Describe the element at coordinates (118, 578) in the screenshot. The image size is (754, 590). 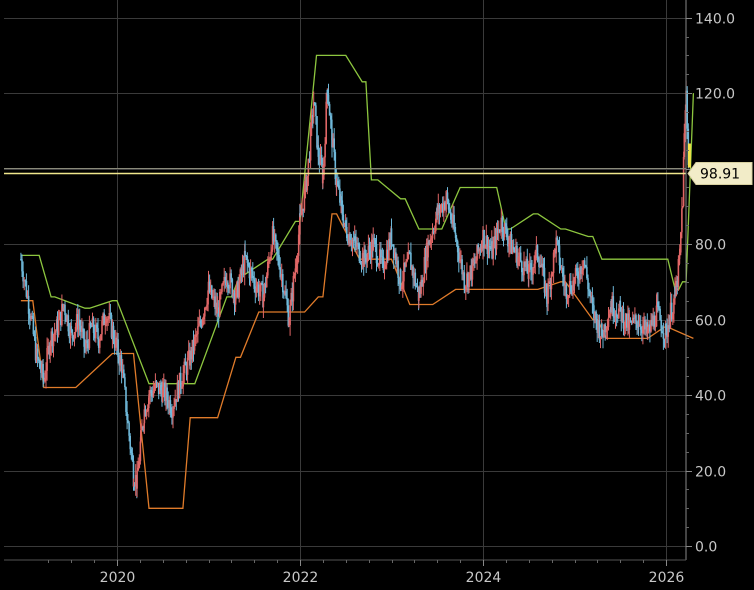
I see `x-tick-label: 2020` at that location.